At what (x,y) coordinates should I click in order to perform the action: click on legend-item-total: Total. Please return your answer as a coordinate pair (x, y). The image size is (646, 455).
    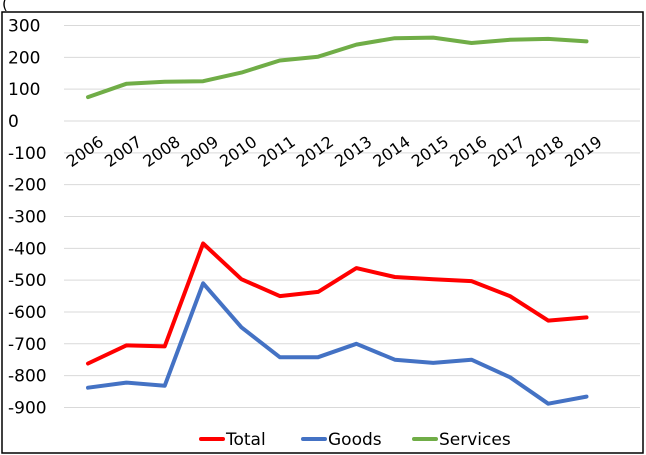
    Looking at the image, I should click on (232, 440).